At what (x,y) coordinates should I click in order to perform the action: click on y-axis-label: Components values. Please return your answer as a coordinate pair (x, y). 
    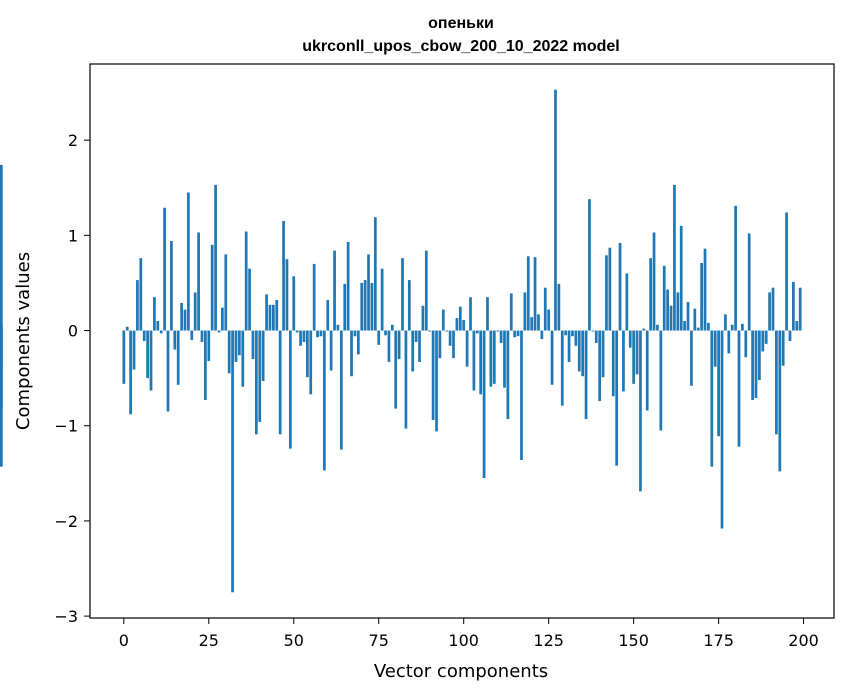
    Looking at the image, I should click on (23, 341).